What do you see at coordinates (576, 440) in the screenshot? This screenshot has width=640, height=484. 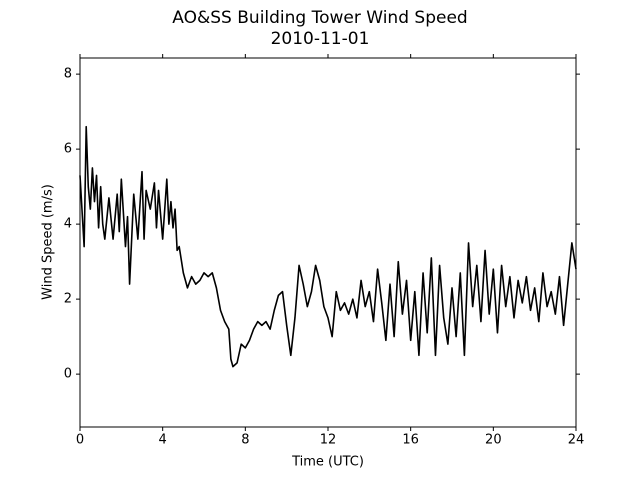 I see `x-tick-label: 24` at bounding box center [576, 440].